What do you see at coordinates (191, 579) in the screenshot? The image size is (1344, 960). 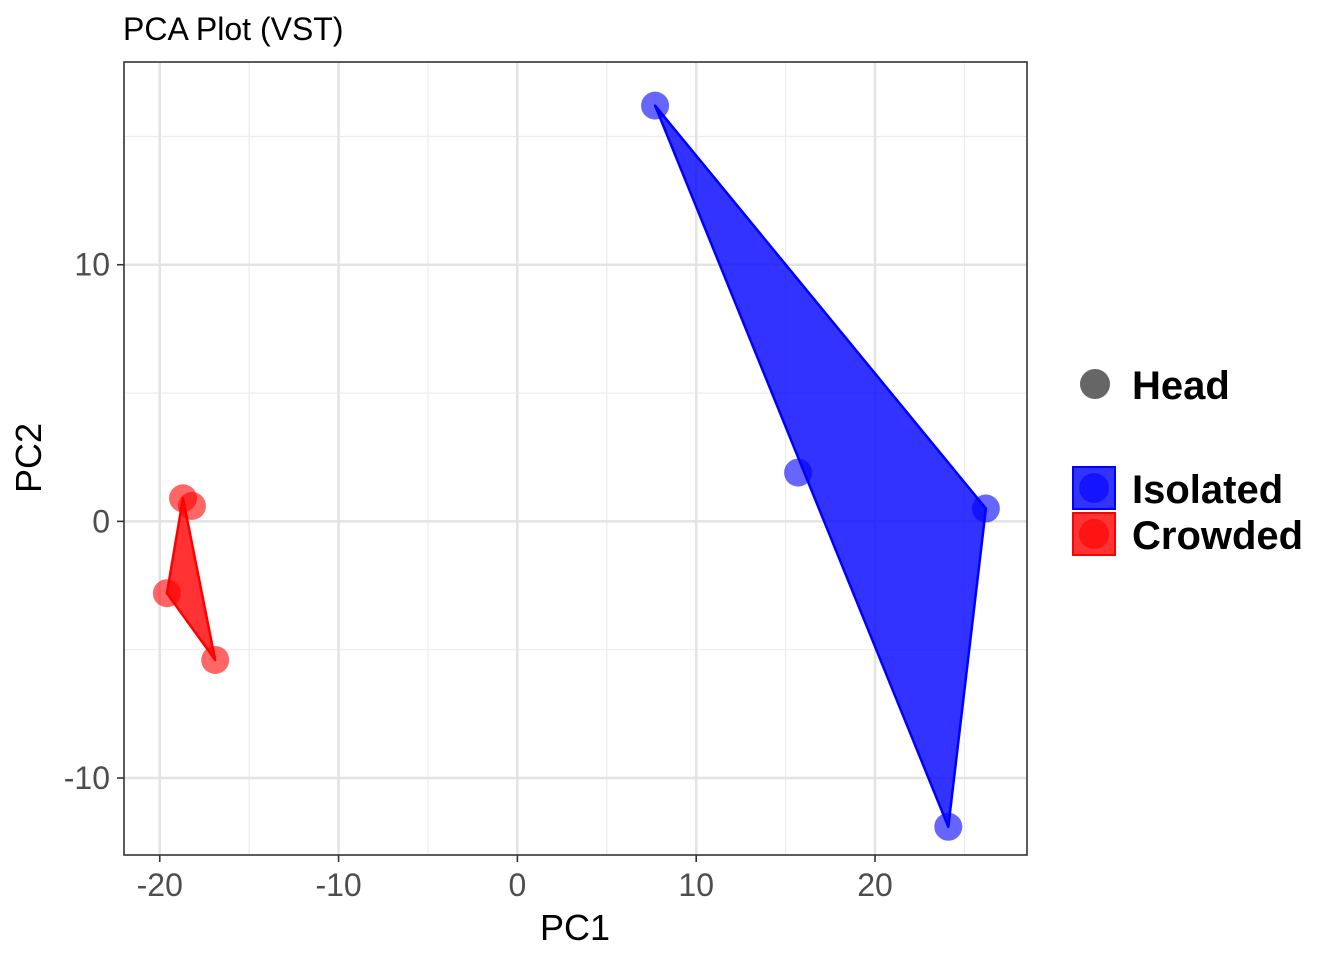 I see `hull-crowded` at bounding box center [191, 579].